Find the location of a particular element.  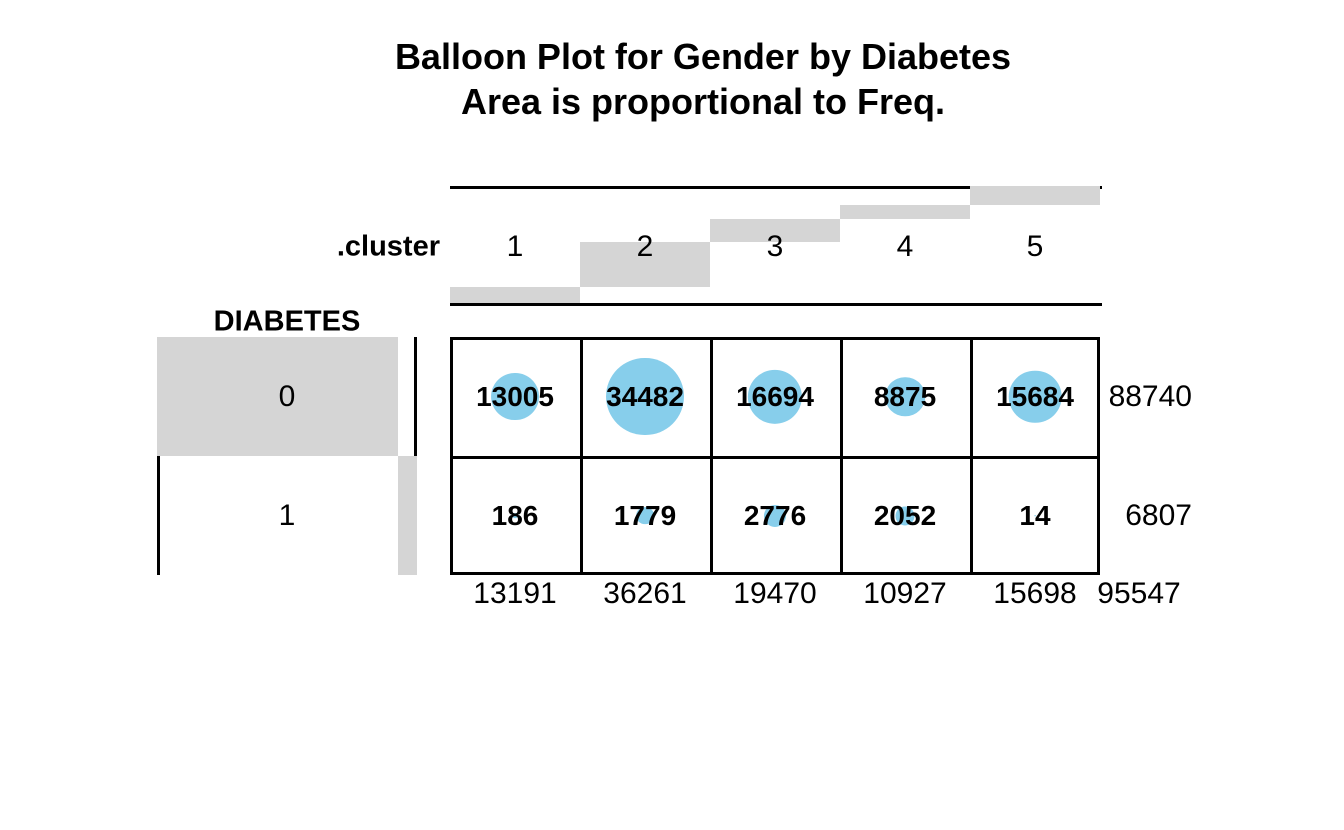

row-label-left-rule is located at coordinates (158, 456).